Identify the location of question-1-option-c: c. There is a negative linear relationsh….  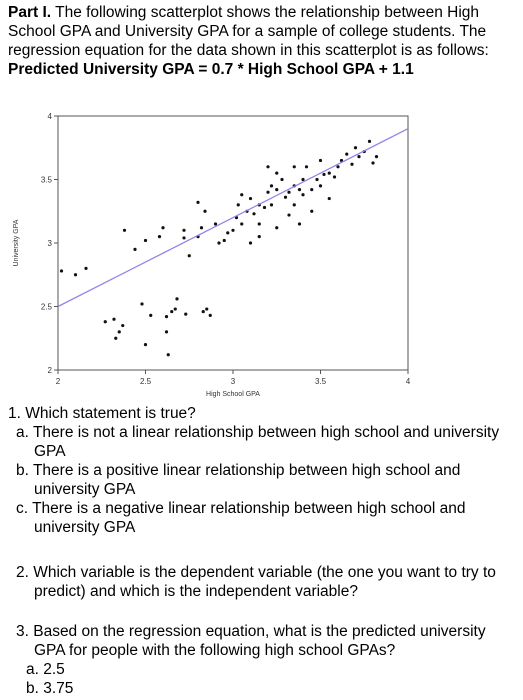
(241, 518).